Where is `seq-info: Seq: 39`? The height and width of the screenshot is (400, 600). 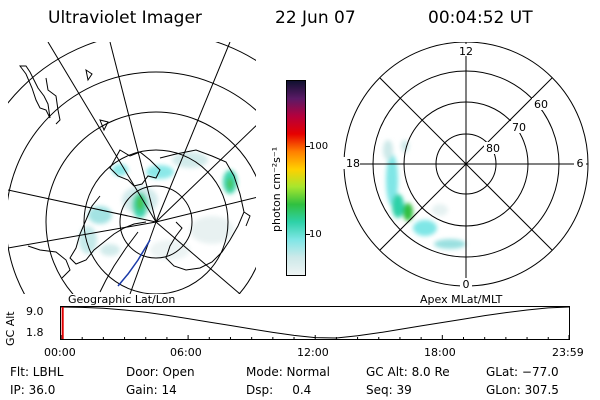 seq-info: Seq: 39 is located at coordinates (389, 390).